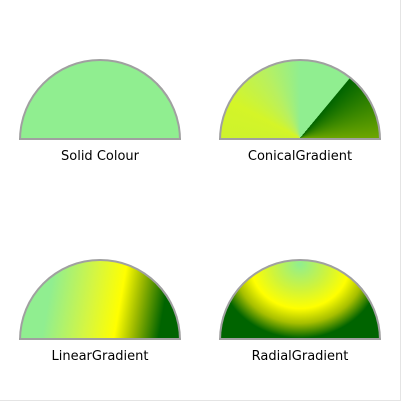 Image resolution: width=402 pixels, height=402 pixels. What do you see at coordinates (100, 356) in the screenshot?
I see `linear-gradient-label: LinearGradient` at bounding box center [100, 356].